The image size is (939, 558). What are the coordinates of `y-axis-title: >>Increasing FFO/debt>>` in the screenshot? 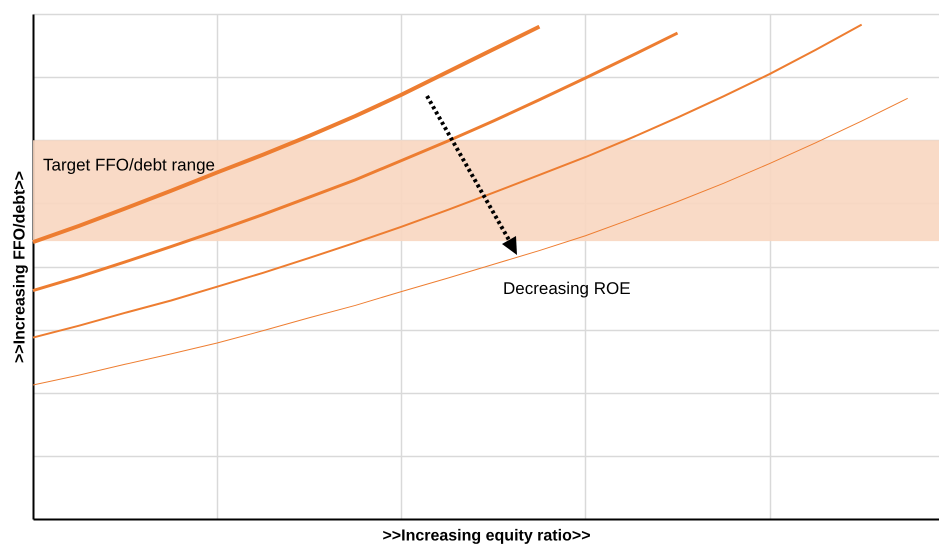 It's located at (20, 267).